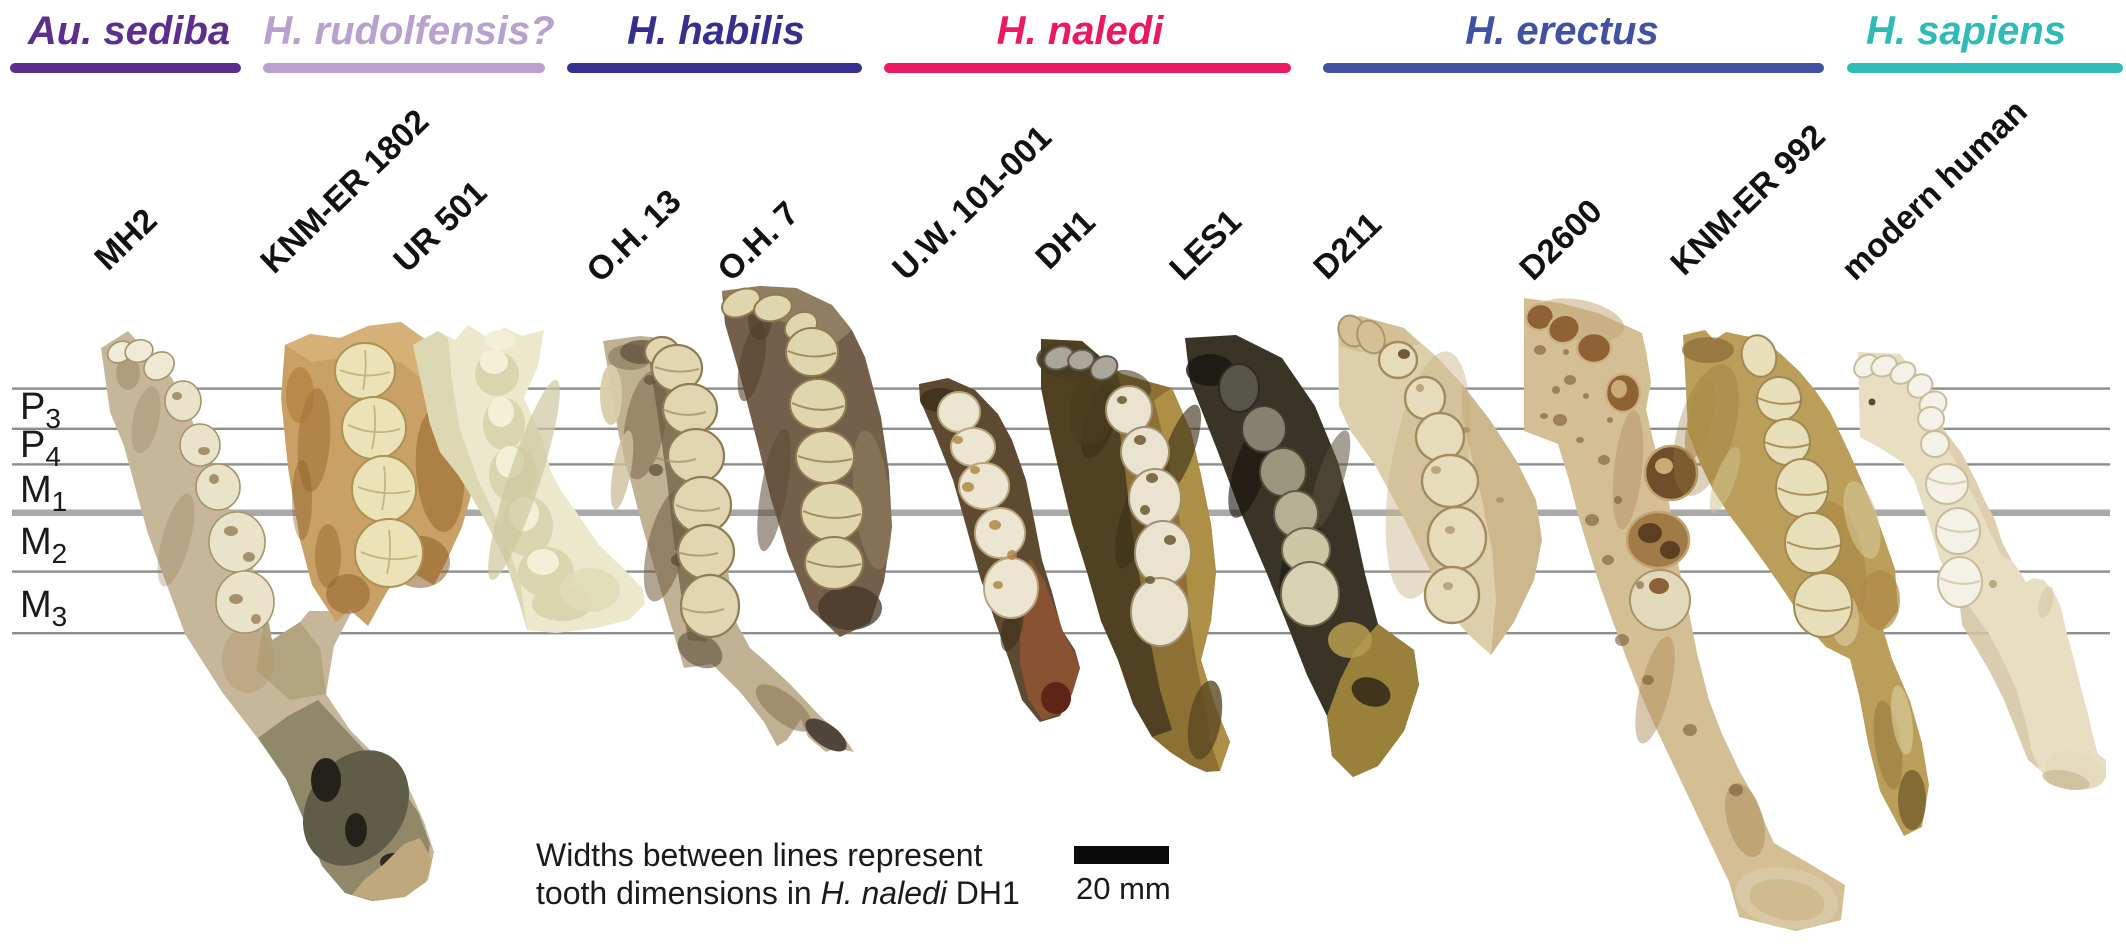 The width and height of the screenshot is (2126, 947). What do you see at coordinates (778, 893) in the screenshot?
I see `svg-text:tooth dimensions in H. naledi: tooth dimensions in H. naledi DH1` at bounding box center [778, 893].